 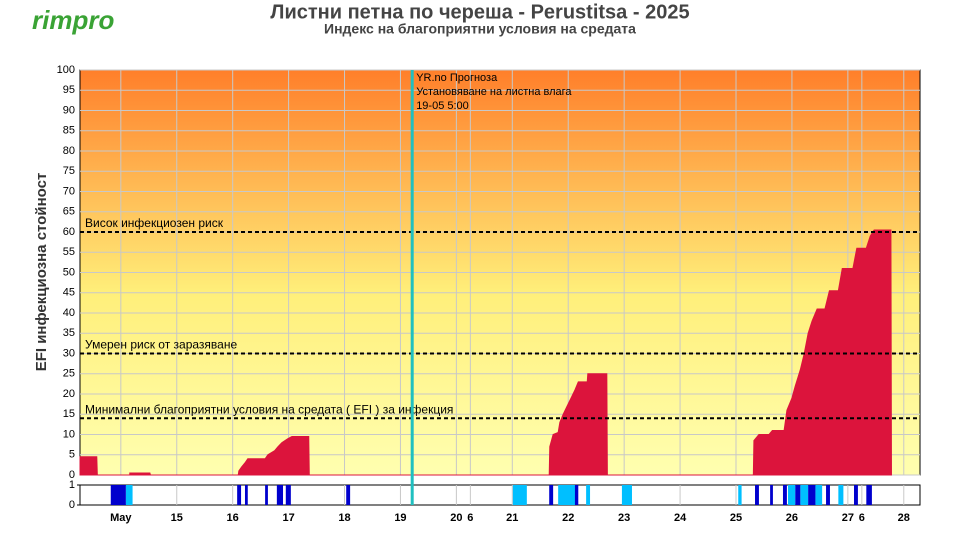 What do you see at coordinates (69, 333) in the screenshot?
I see `y-tick-label: 35` at bounding box center [69, 333].